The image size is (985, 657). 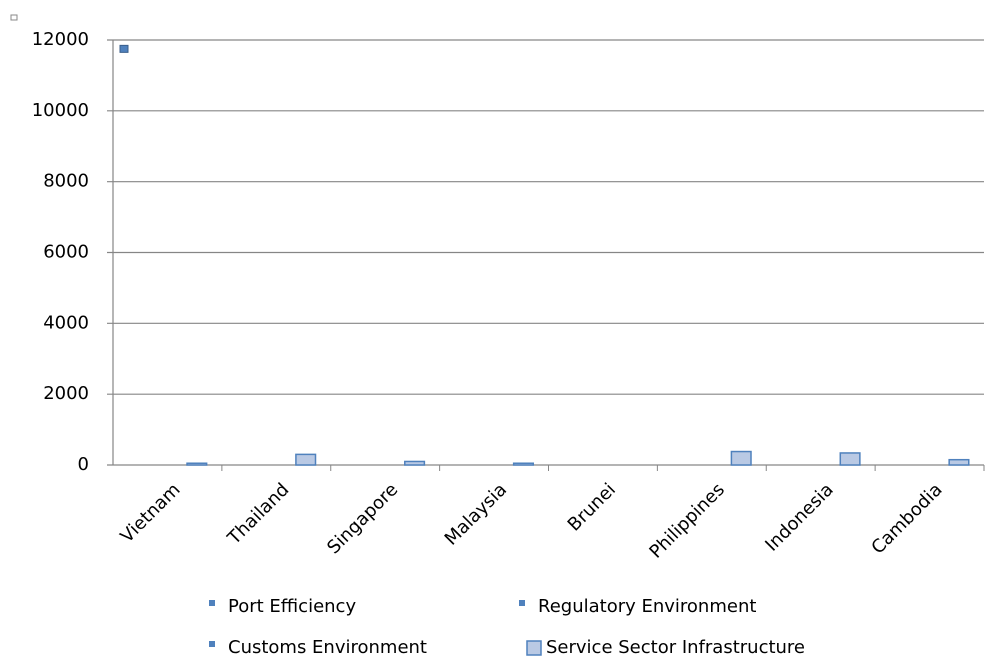 What do you see at coordinates (592, 507) in the screenshot?
I see `x-tick-label: Brunei` at bounding box center [592, 507].